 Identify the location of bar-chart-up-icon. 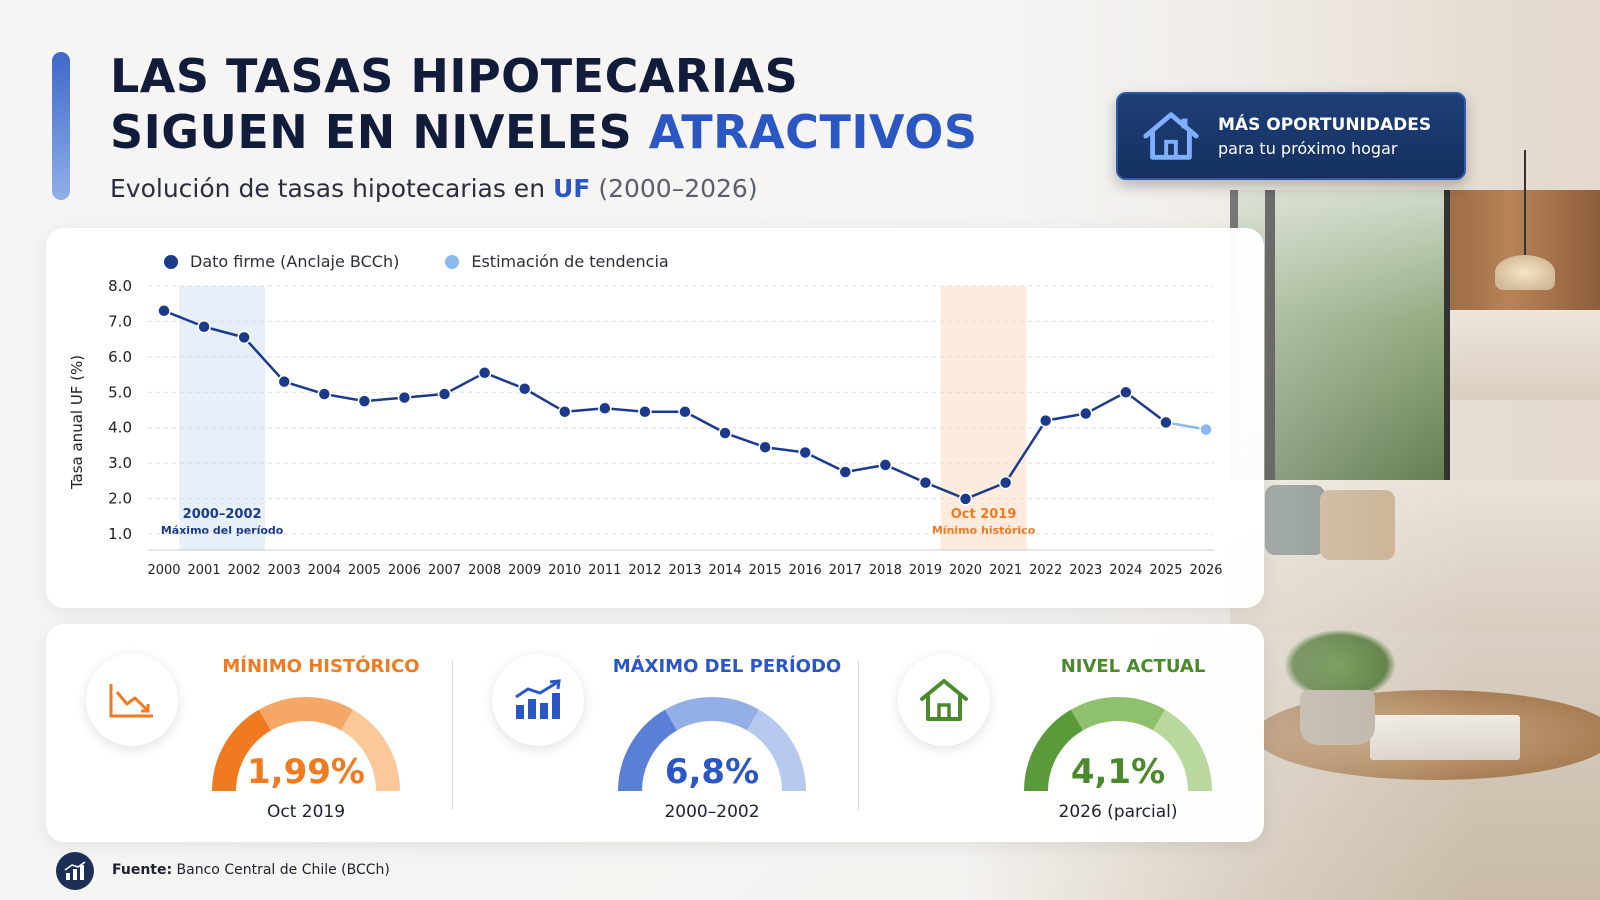
(538, 700).